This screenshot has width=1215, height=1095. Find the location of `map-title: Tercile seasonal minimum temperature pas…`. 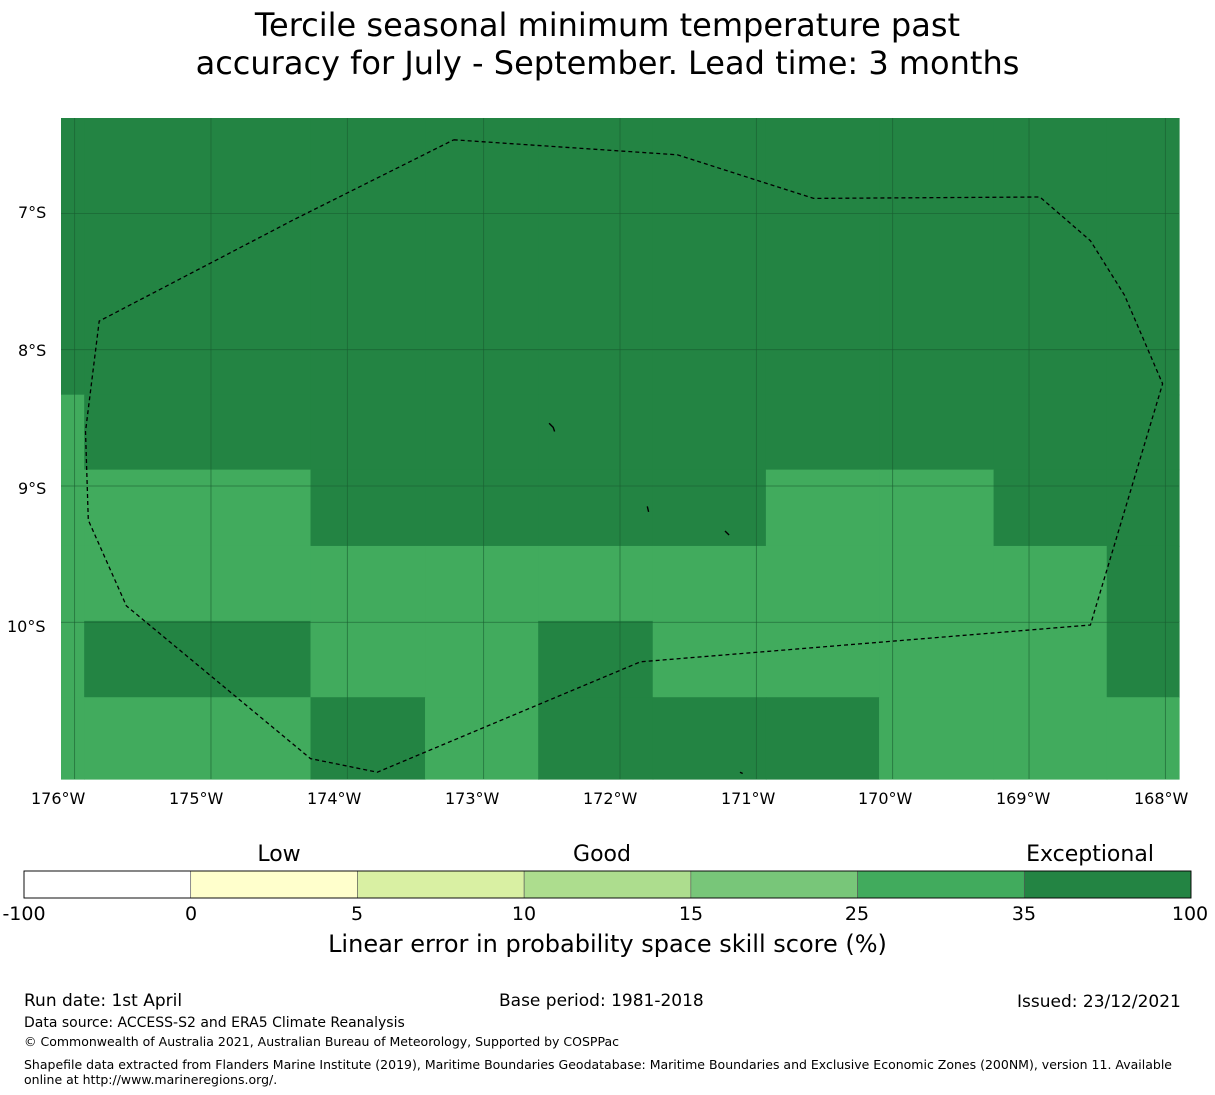

map-title: Tercile seasonal minimum temperature pas… is located at coordinates (607, 44).